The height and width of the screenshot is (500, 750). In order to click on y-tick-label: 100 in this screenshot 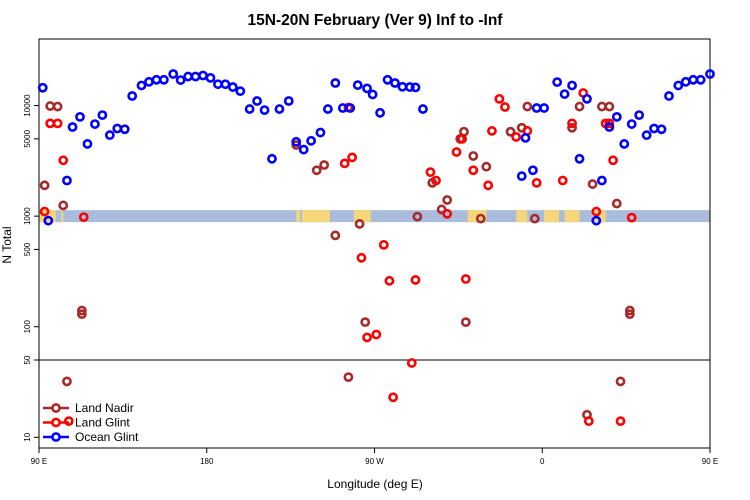, I will do `click(27, 326)`.